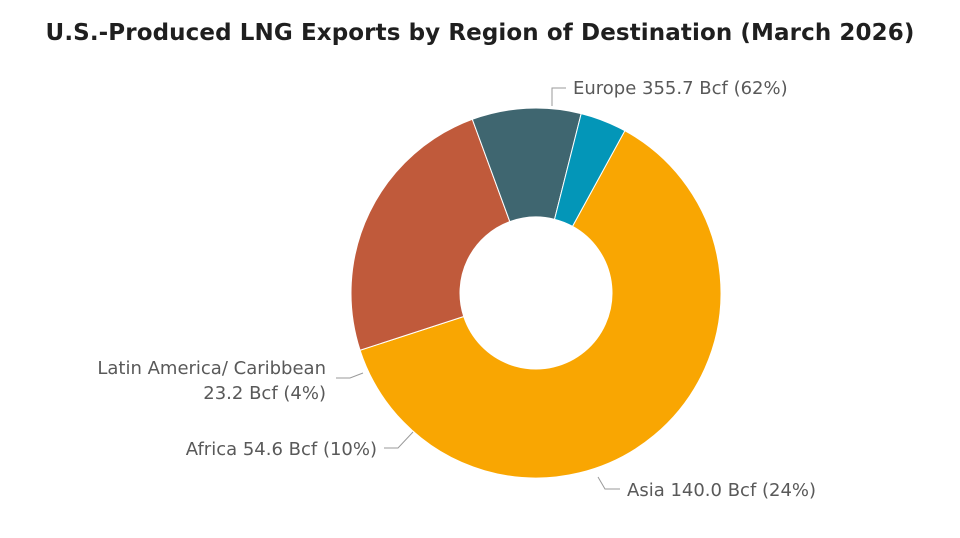 The width and height of the screenshot is (960, 538). Describe the element at coordinates (264, 393) in the screenshot. I see `slice-label-latin-line2: 23.2 Bcf (4%)` at that location.